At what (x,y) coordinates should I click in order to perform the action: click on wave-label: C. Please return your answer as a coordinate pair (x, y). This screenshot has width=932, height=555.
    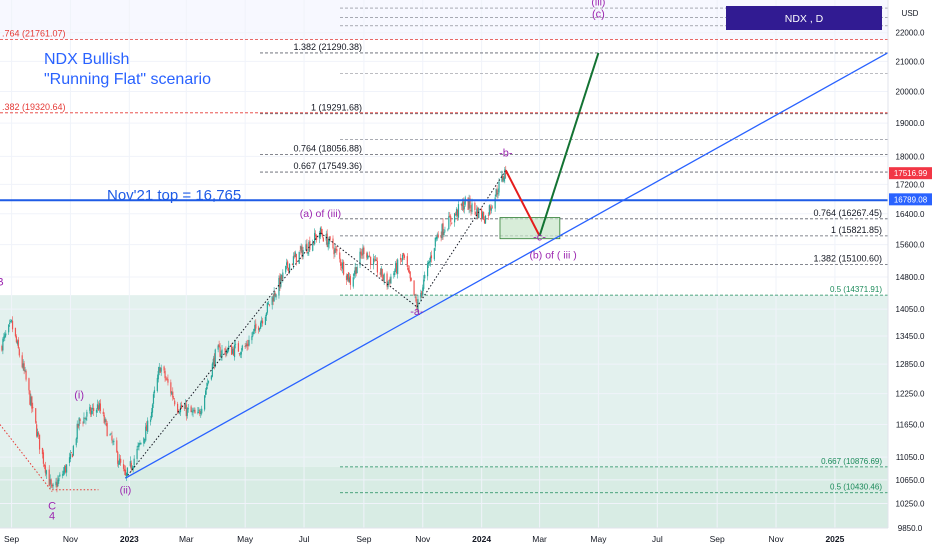
    Looking at the image, I should click on (52, 507).